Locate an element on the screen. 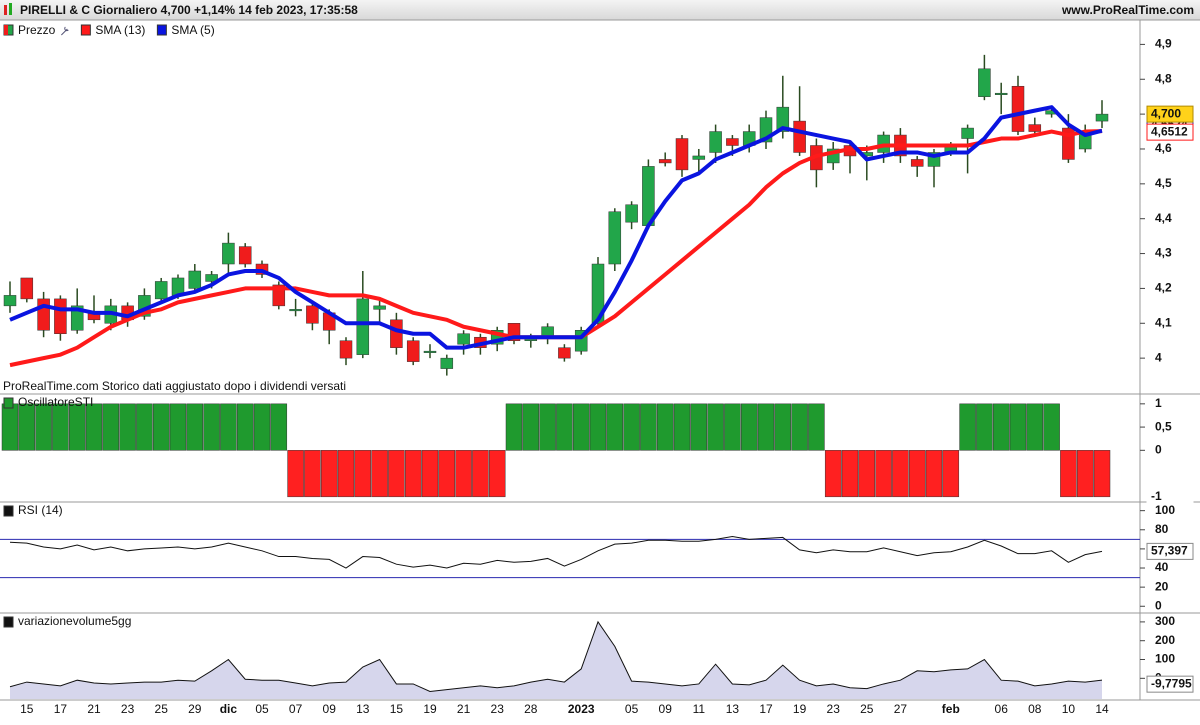  y-tick-label: 4,2 is located at coordinates (1163, 288).